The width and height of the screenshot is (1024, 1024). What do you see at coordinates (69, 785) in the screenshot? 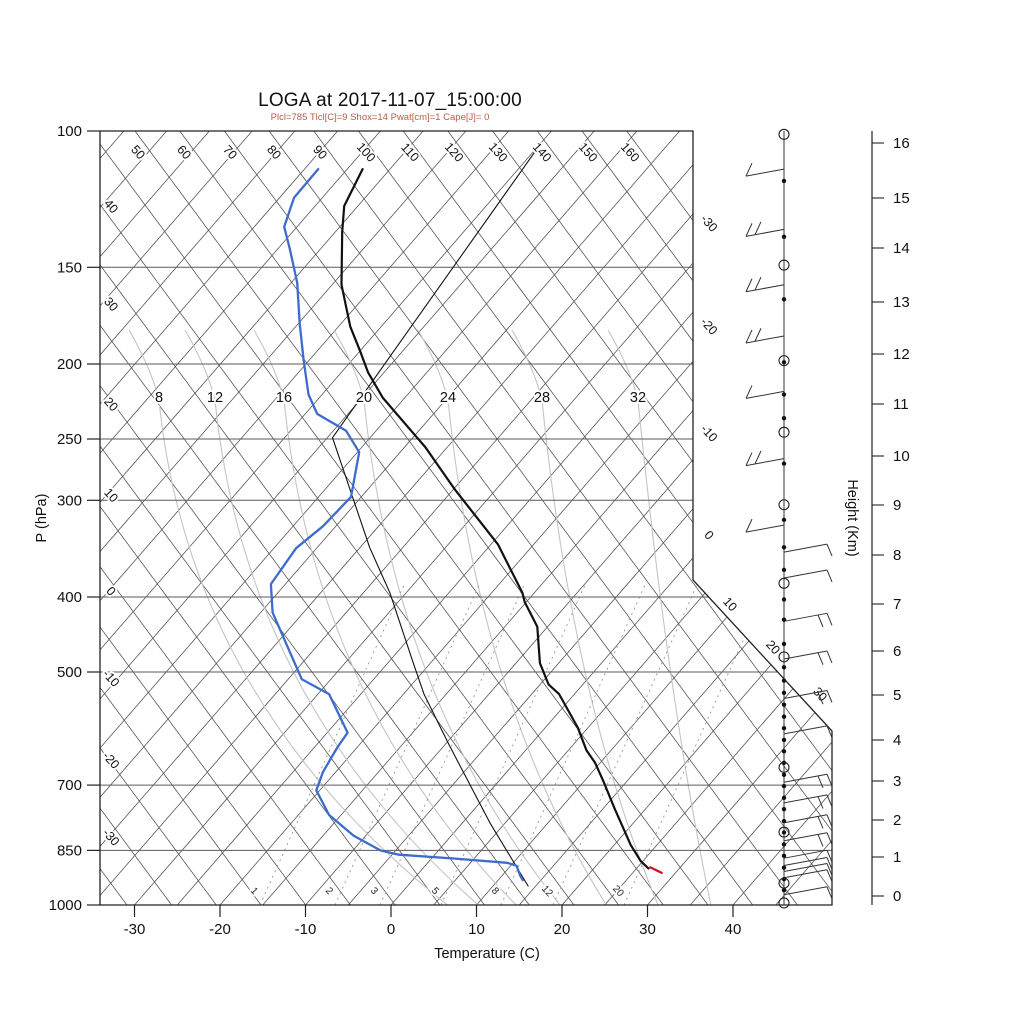
I see `svg-text: 700` at bounding box center [69, 785].